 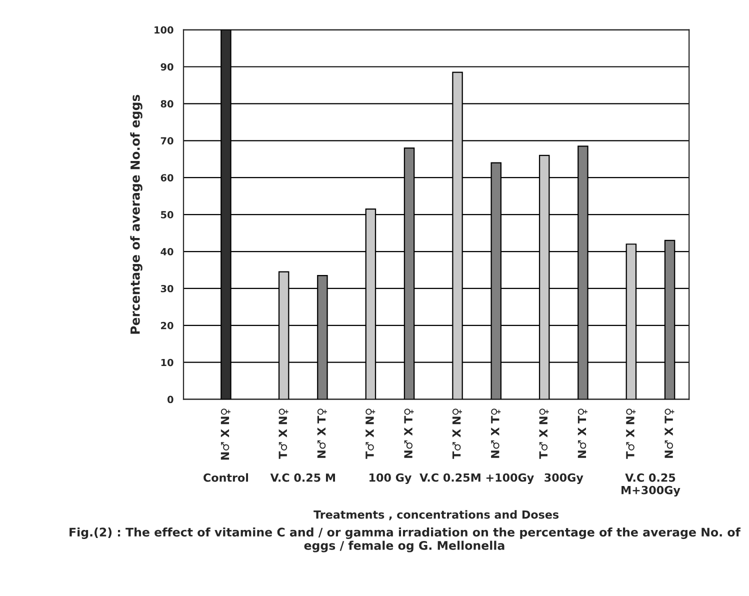 I want to click on text: Fig.(2) : The effect of vitamine C and / or gamma irradiation on the percentage of the average No. of eggs / female og G. Mellonella, so click(x=405, y=539).